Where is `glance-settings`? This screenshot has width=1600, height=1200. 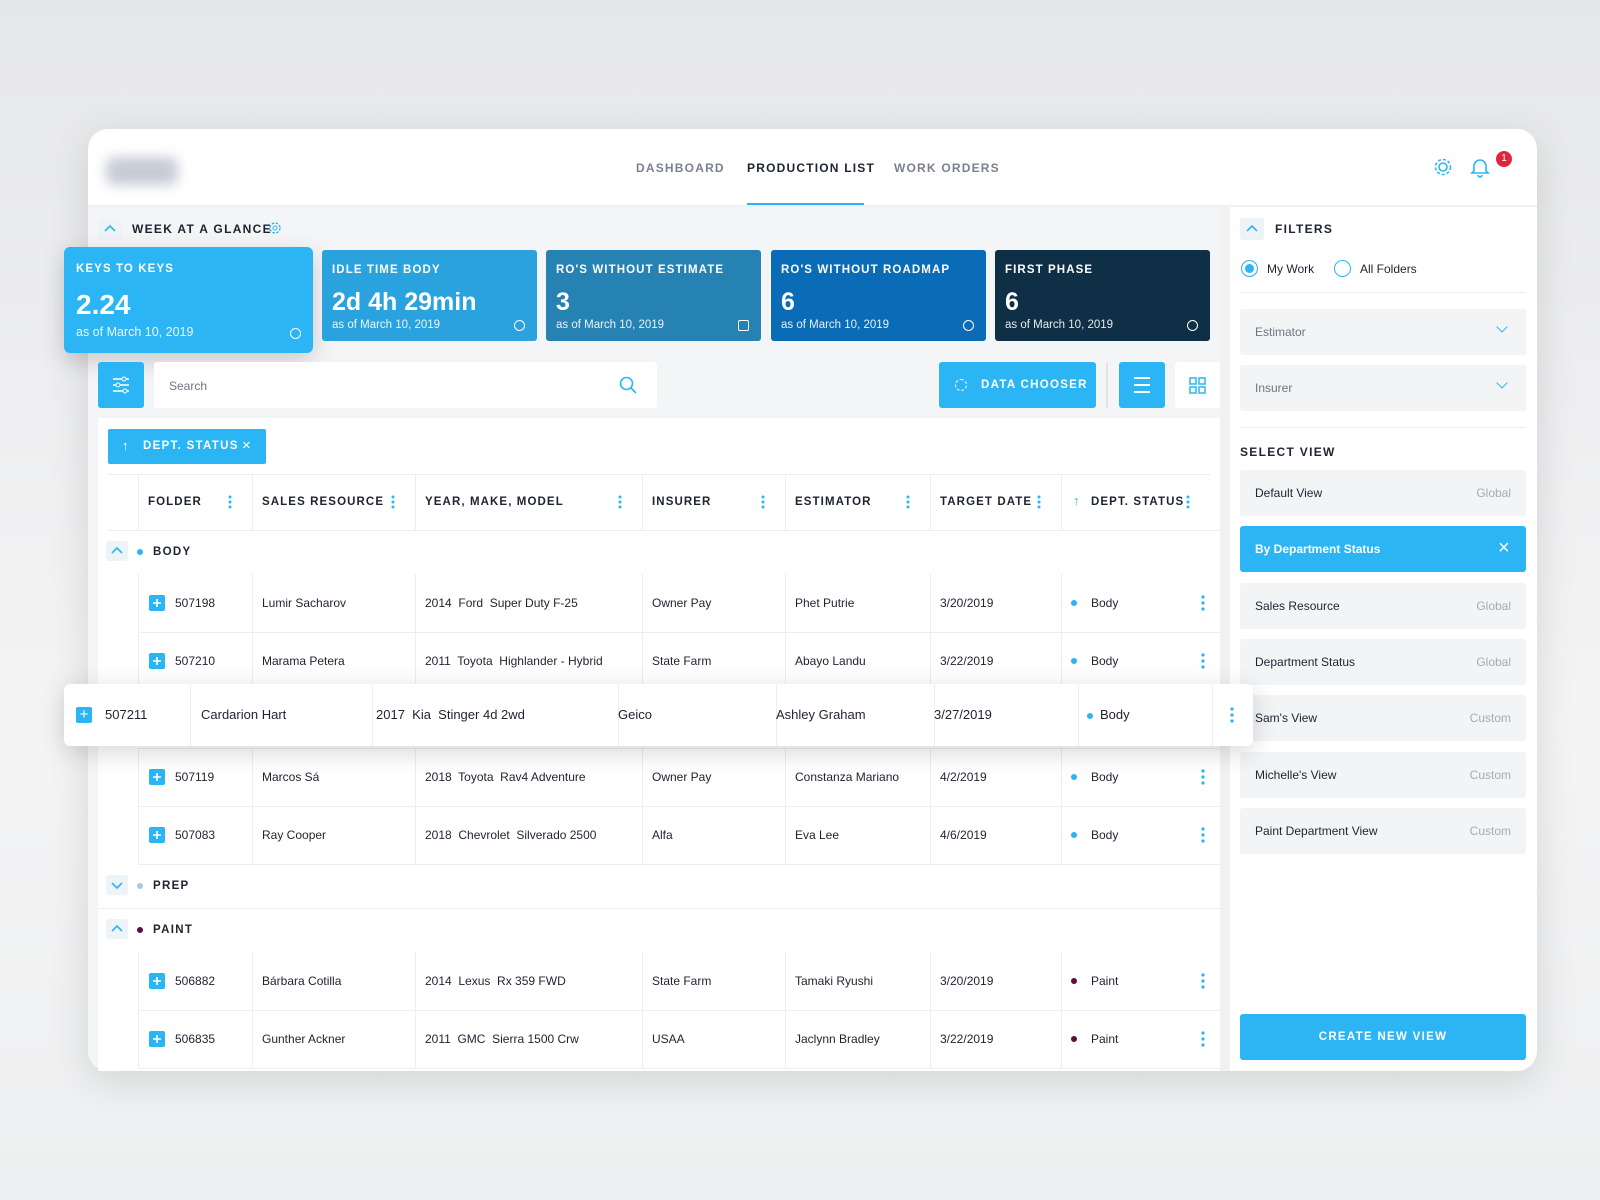
glance-settings is located at coordinates (275, 230).